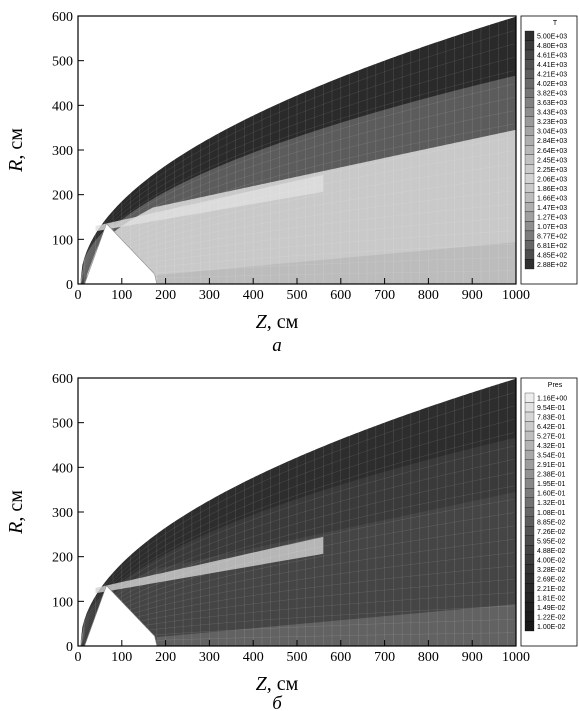 Image resolution: width=579 pixels, height=711 pixels. What do you see at coordinates (552, 217) in the screenshot?
I see `legend-level-label: 1.27E+03` at bounding box center [552, 217].